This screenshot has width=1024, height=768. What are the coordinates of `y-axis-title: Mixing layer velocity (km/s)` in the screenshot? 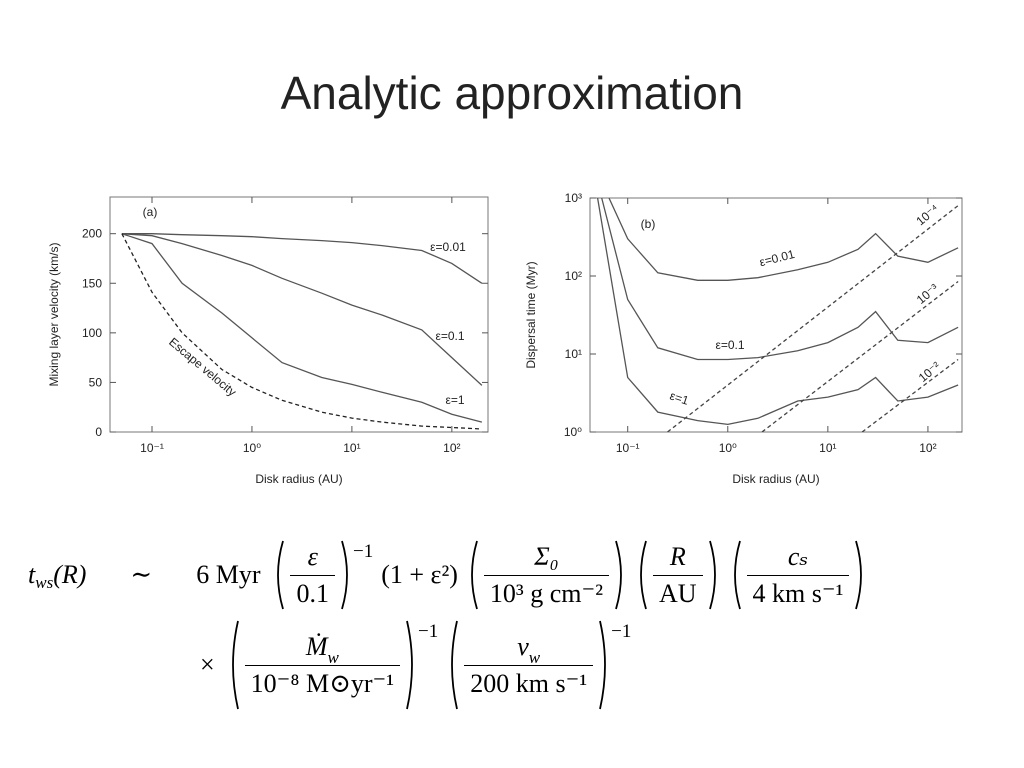 It's located at (54, 314).